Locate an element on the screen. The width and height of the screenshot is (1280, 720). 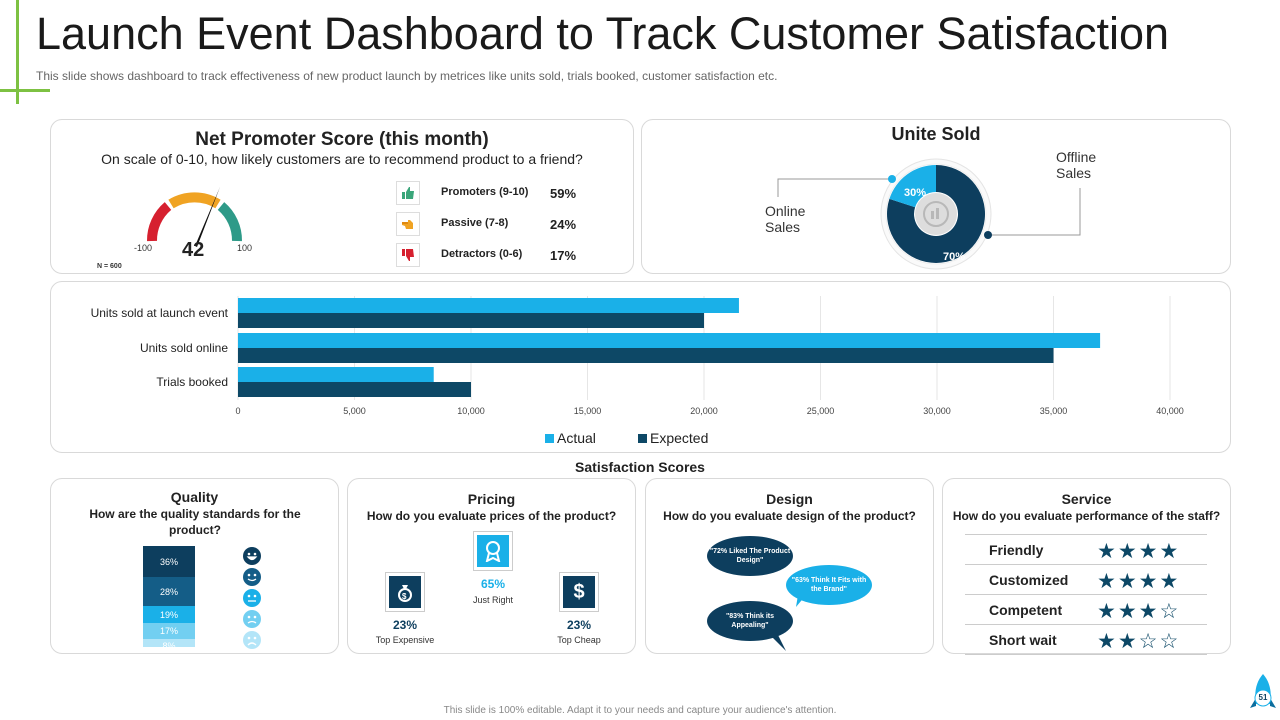
dollar-icon: $ is located at coordinates (579, 592).